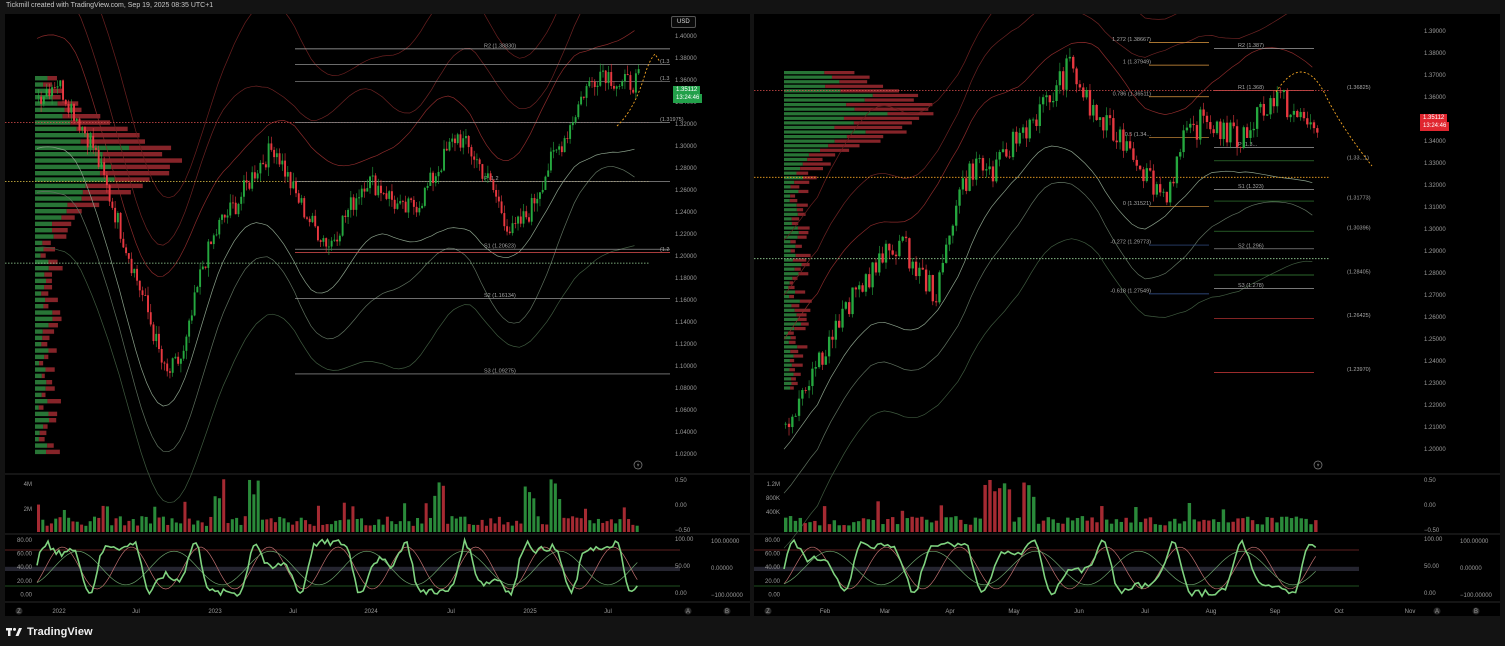 The image size is (1505, 646). What do you see at coordinates (1130, 291) in the screenshot?
I see `level-label: -0.618 (1.27549)` at bounding box center [1130, 291].